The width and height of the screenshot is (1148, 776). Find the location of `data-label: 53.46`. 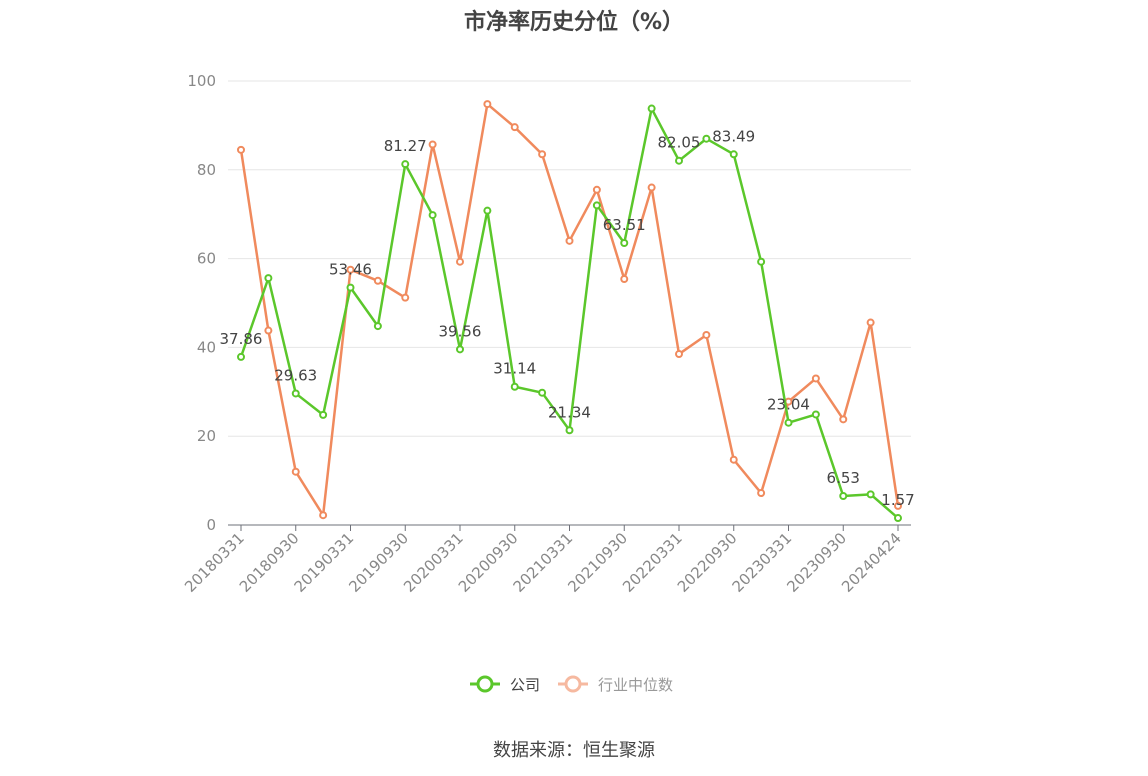

data-label: 53.46 is located at coordinates (350, 270).